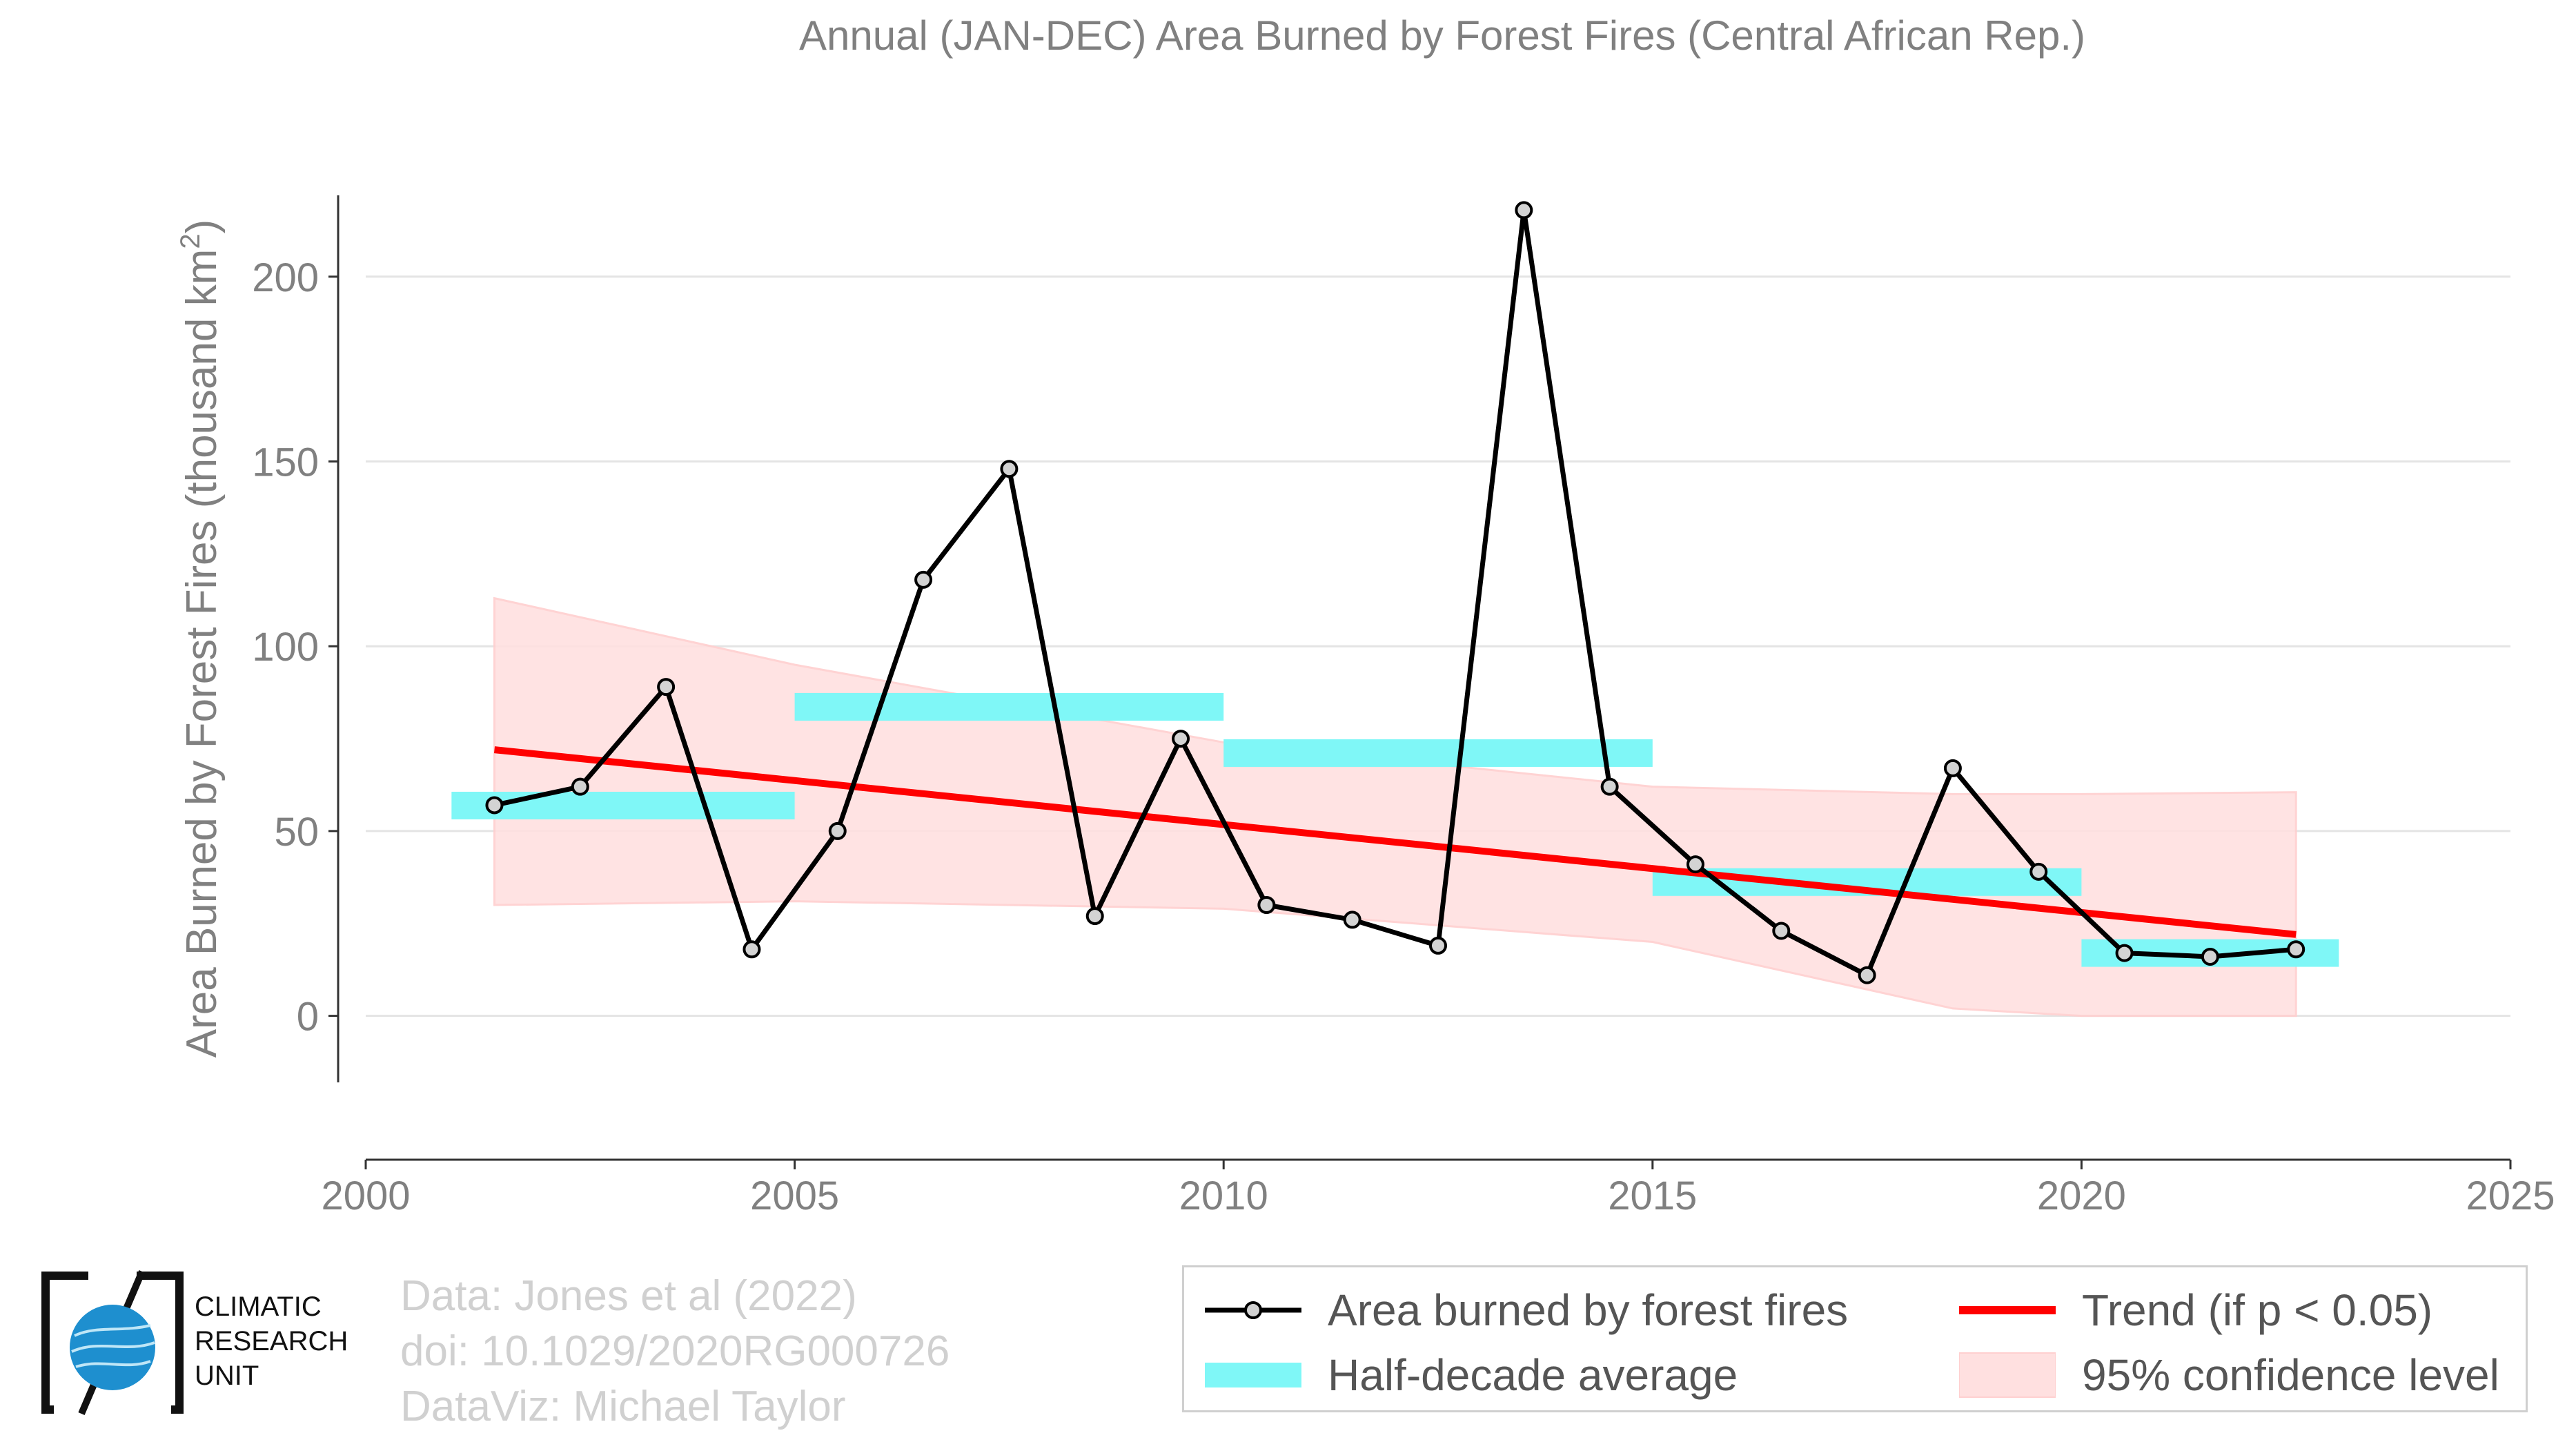 This screenshot has width=2576, height=1451. I want to click on x-tick-label-2005: 2005, so click(794, 1196).